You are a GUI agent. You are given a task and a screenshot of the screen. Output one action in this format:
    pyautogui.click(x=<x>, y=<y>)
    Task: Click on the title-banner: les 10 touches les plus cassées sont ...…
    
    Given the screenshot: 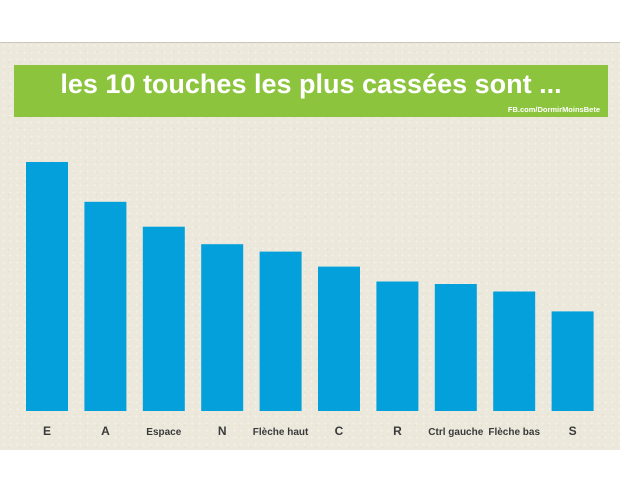 What is the action you would take?
    pyautogui.click(x=311, y=91)
    